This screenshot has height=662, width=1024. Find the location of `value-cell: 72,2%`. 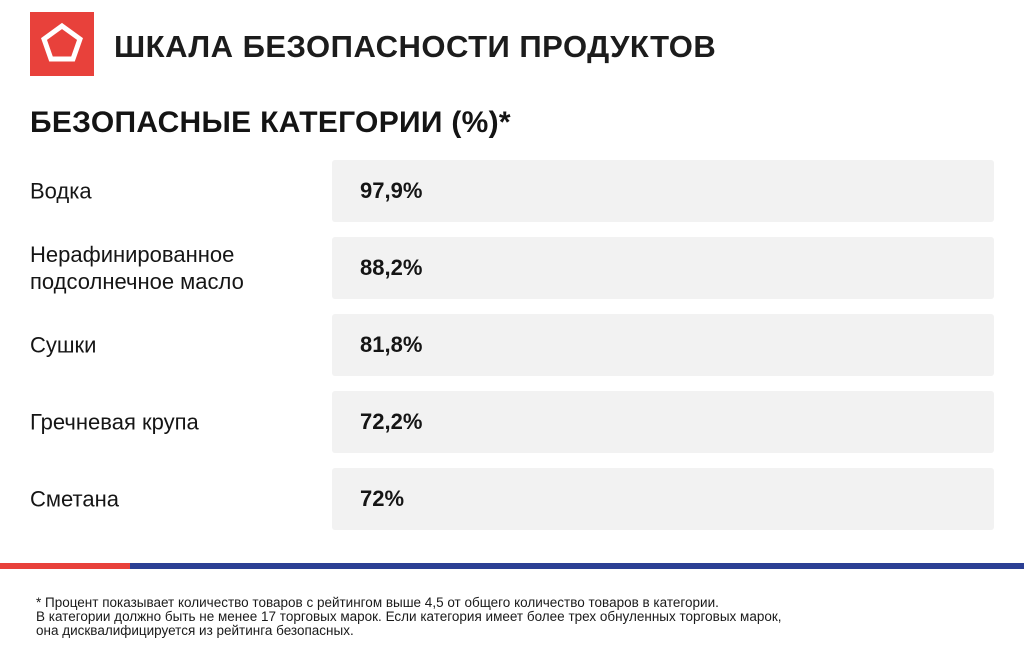

value-cell: 72,2% is located at coordinates (663, 422).